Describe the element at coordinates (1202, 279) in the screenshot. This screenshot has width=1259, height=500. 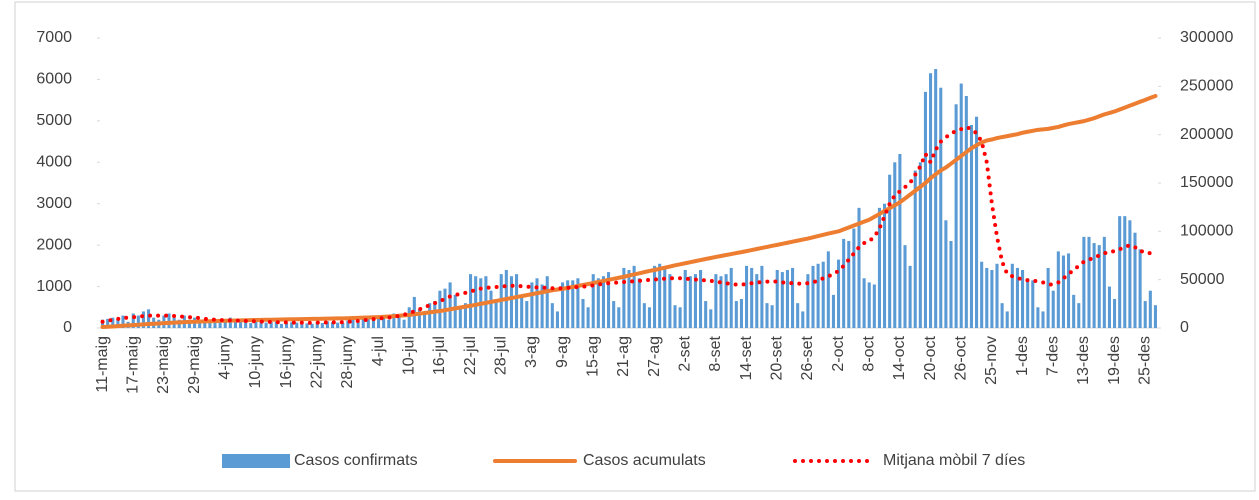
I see `y2-tick-label: 50000` at that location.